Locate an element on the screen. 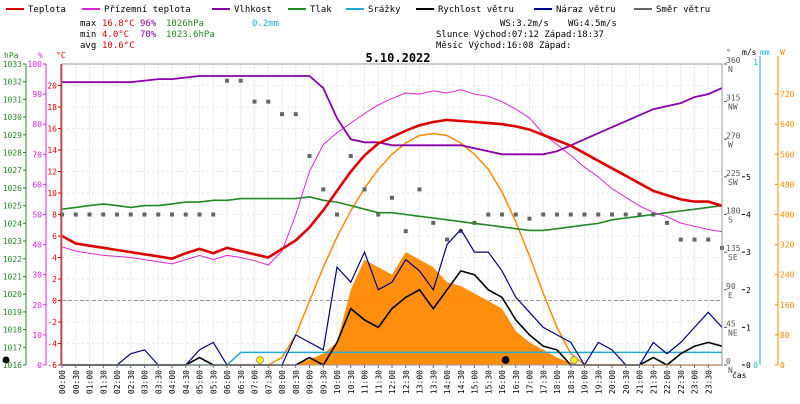 The width and height of the screenshot is (800, 404). stats-max-temp: 16.8°C is located at coordinates (118, 24).